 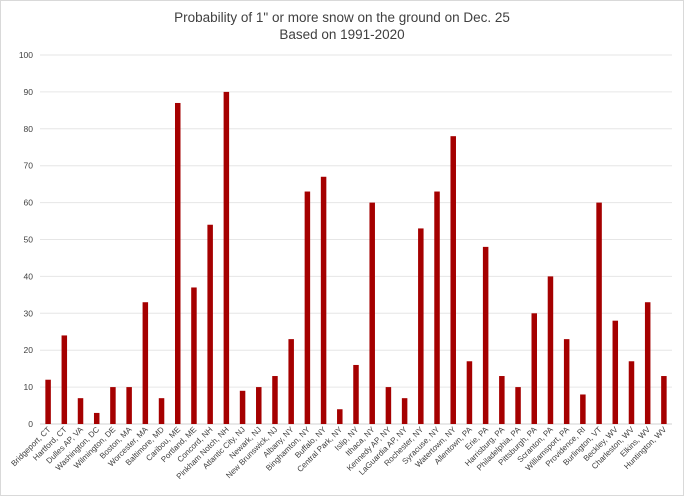 What do you see at coordinates (29, 313) in the screenshot?
I see `y-tick-label: 30` at bounding box center [29, 313].